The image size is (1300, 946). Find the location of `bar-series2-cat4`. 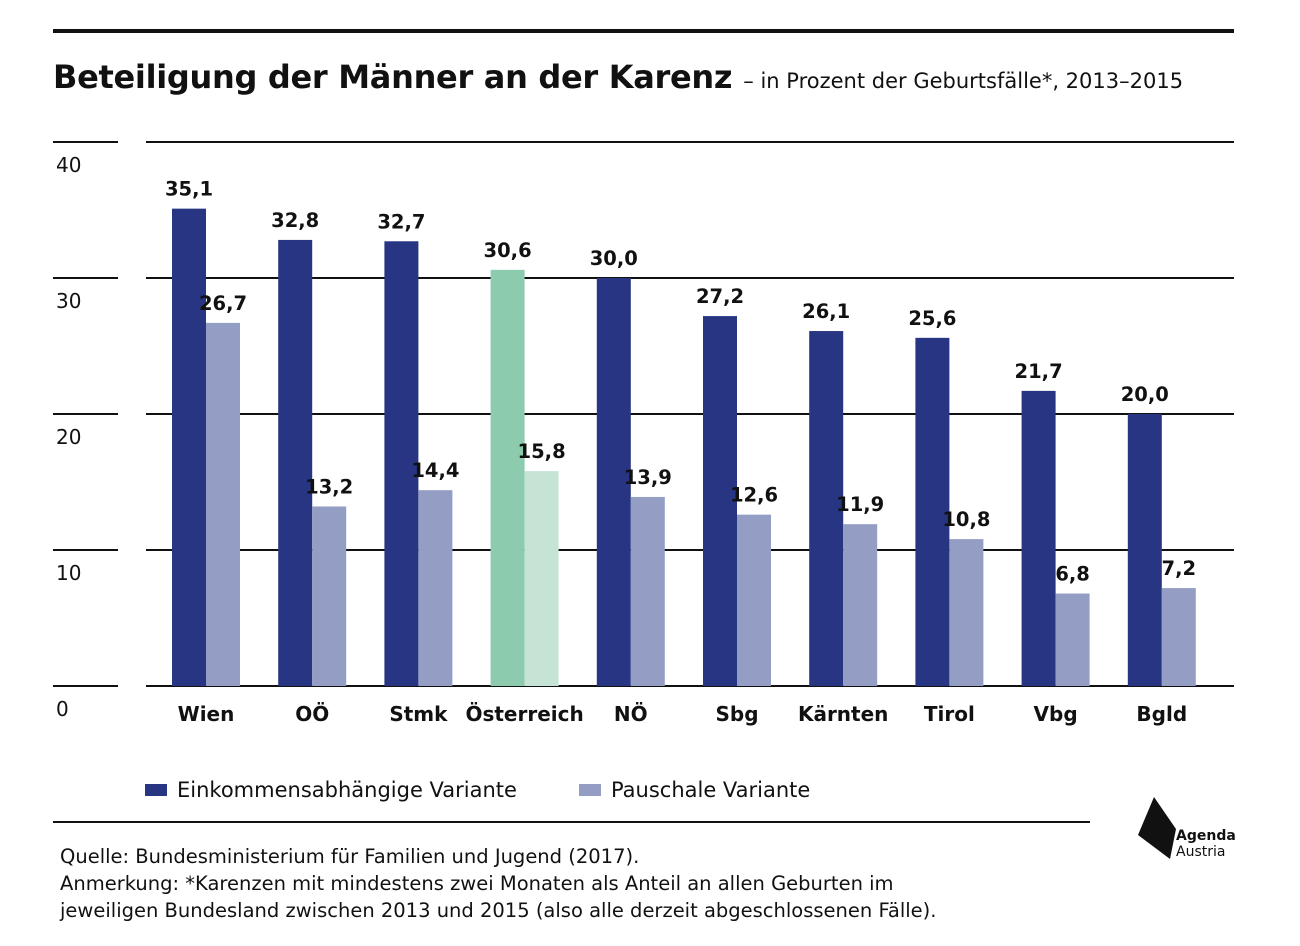

bar-series2-cat4 is located at coordinates (647, 591).